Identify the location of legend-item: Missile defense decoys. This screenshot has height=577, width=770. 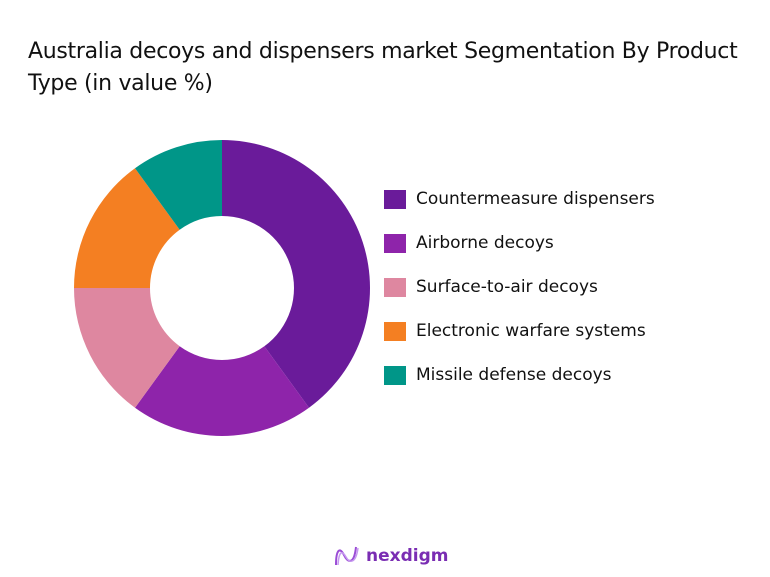
(519, 375).